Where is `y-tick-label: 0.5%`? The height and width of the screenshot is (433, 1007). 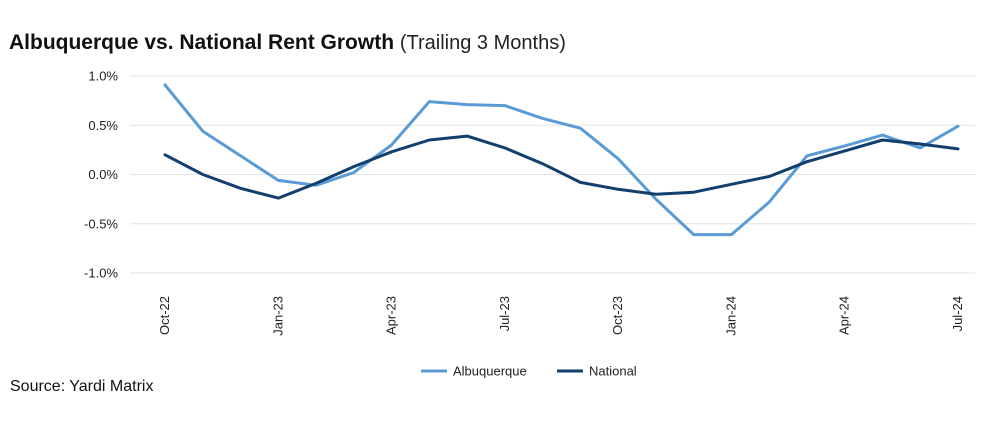 y-tick-label: 0.5% is located at coordinates (103, 125).